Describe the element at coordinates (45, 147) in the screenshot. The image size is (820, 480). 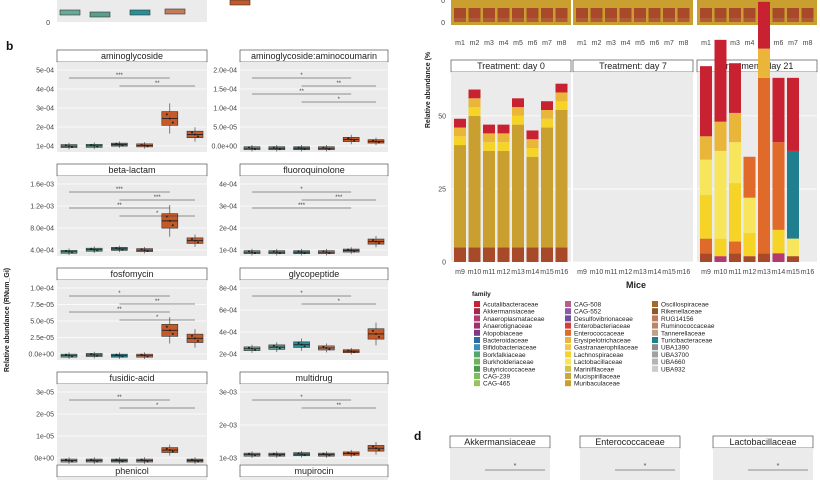
I see `y-tick-label: 1e-04` at that location.